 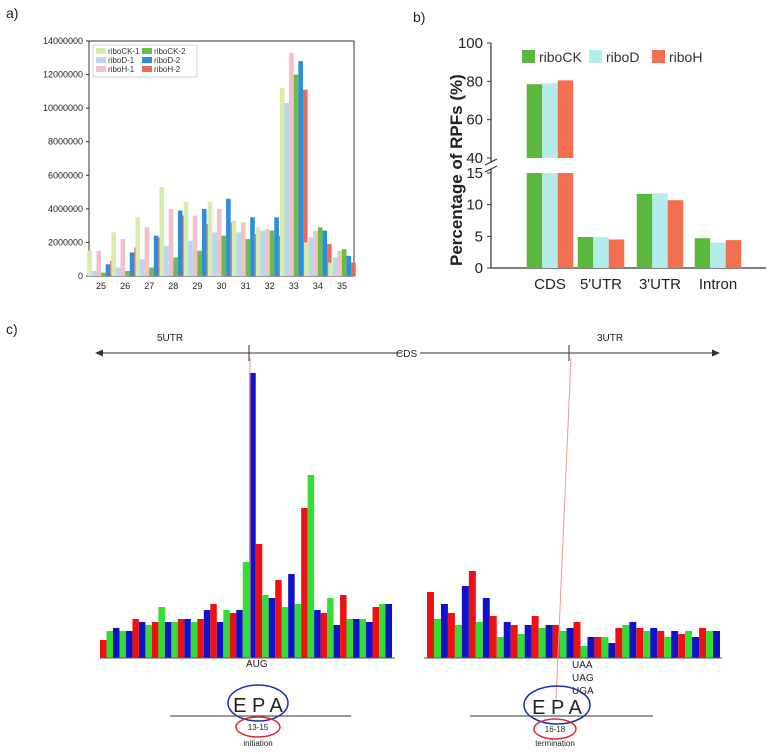 What do you see at coordinates (610, 338) in the screenshot?
I see `utr3-label: 3UTR` at bounding box center [610, 338].